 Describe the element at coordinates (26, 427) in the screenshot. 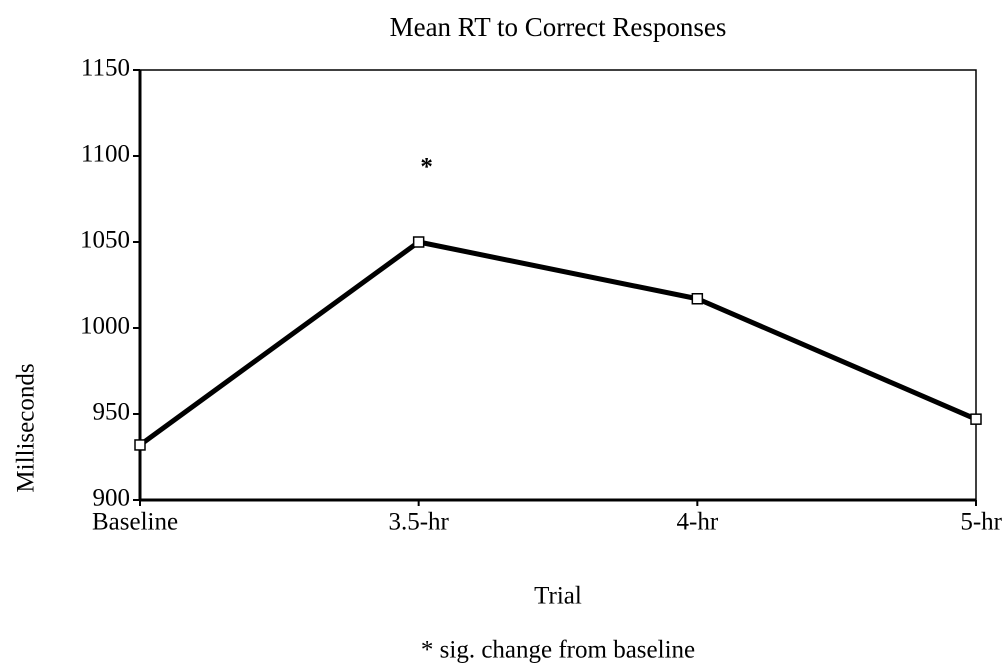

I see `y-axis-label: Milliseconds` at that location.